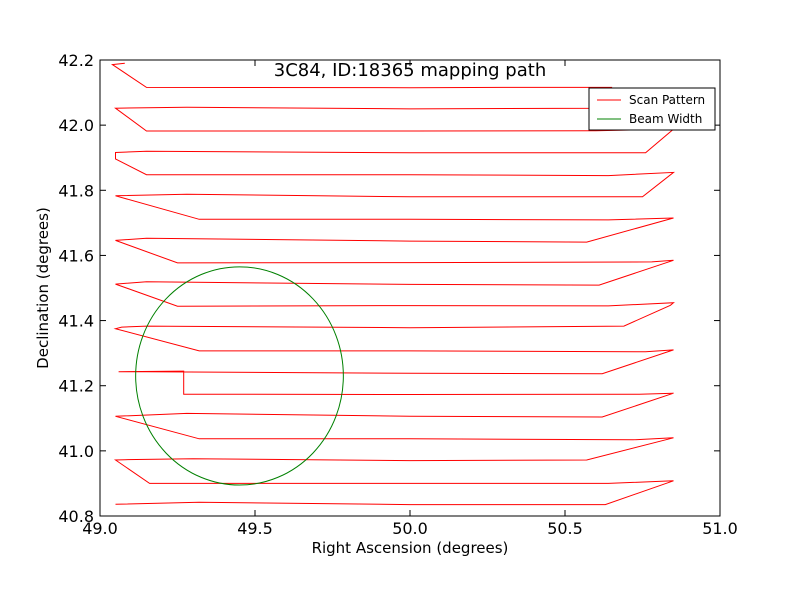 The width and height of the screenshot is (800, 600). Describe the element at coordinates (76, 125) in the screenshot. I see `y-tick-label: 42.0` at that location.